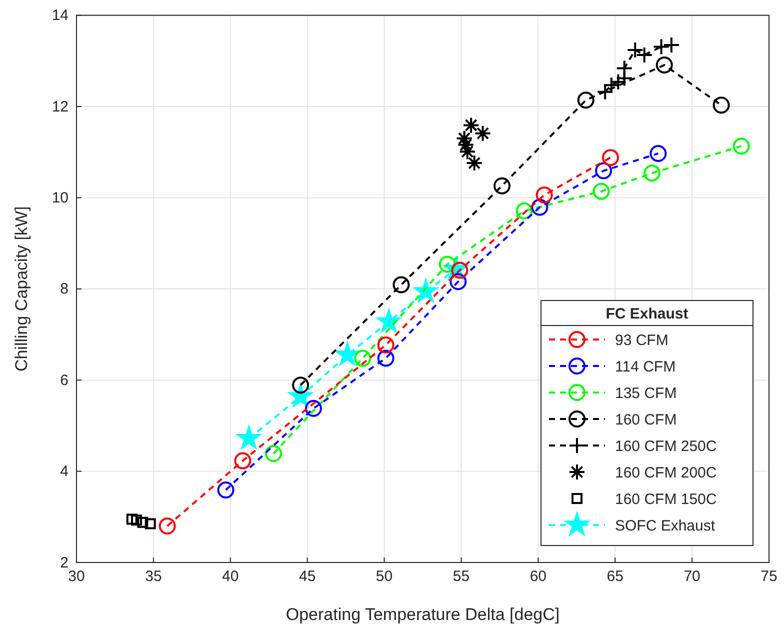 The image size is (784, 632). What do you see at coordinates (64, 380) in the screenshot?
I see `y-tick-label: 6` at bounding box center [64, 380].